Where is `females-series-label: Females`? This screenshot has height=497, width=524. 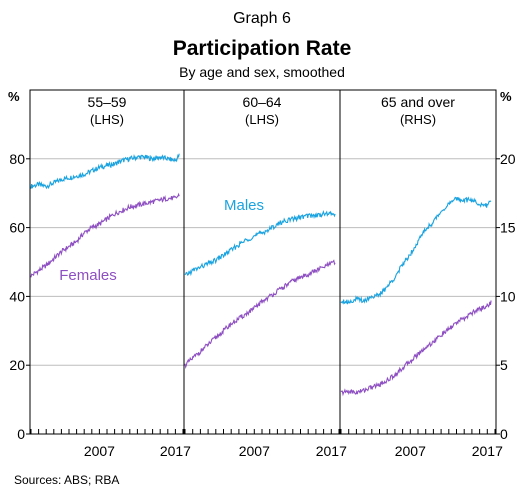
females-series-label: Females is located at coordinates (88, 275).